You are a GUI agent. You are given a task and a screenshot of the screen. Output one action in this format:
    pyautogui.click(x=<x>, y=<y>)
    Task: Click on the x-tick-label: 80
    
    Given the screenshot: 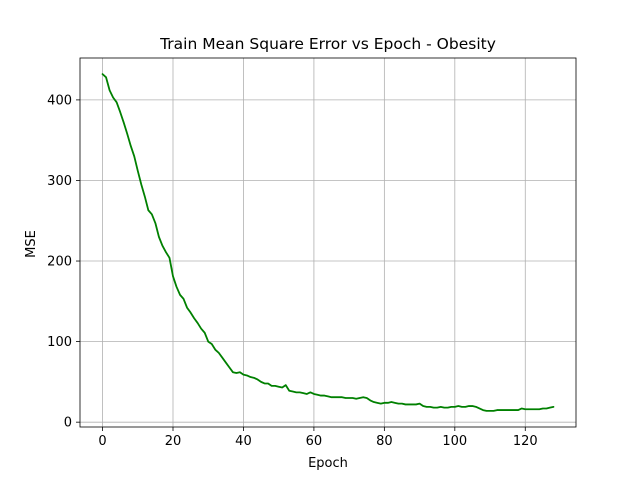 What is the action you would take?
    pyautogui.click(x=384, y=441)
    